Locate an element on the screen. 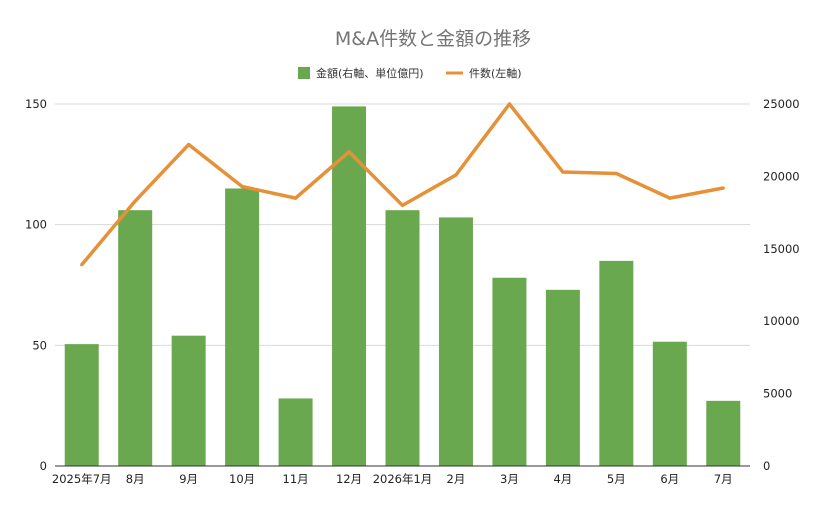 This screenshot has width=826, height=512. x-tick-label: 2025年7月 is located at coordinates (82, 479).